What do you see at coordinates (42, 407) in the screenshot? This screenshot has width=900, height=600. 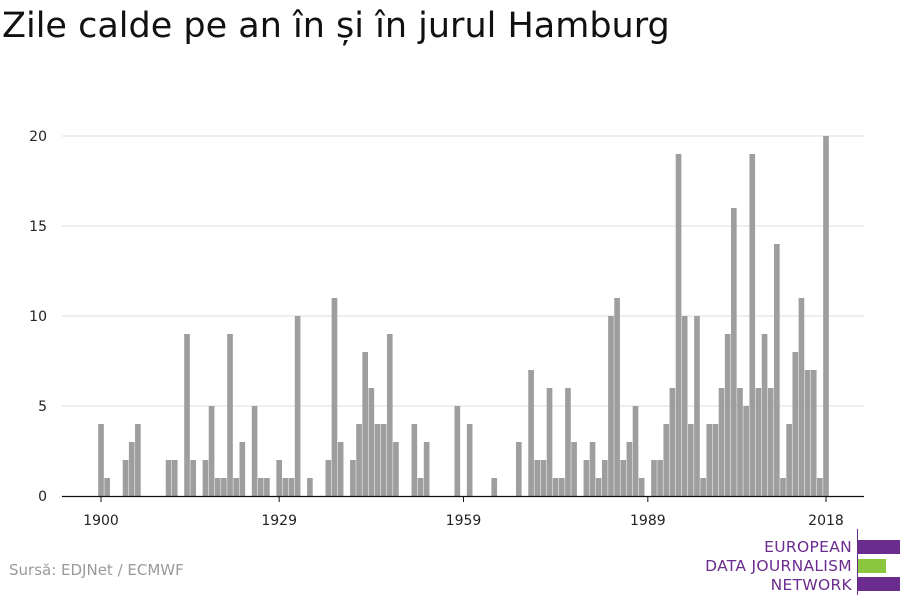 I see `y-tick-label: 5` at bounding box center [42, 407].